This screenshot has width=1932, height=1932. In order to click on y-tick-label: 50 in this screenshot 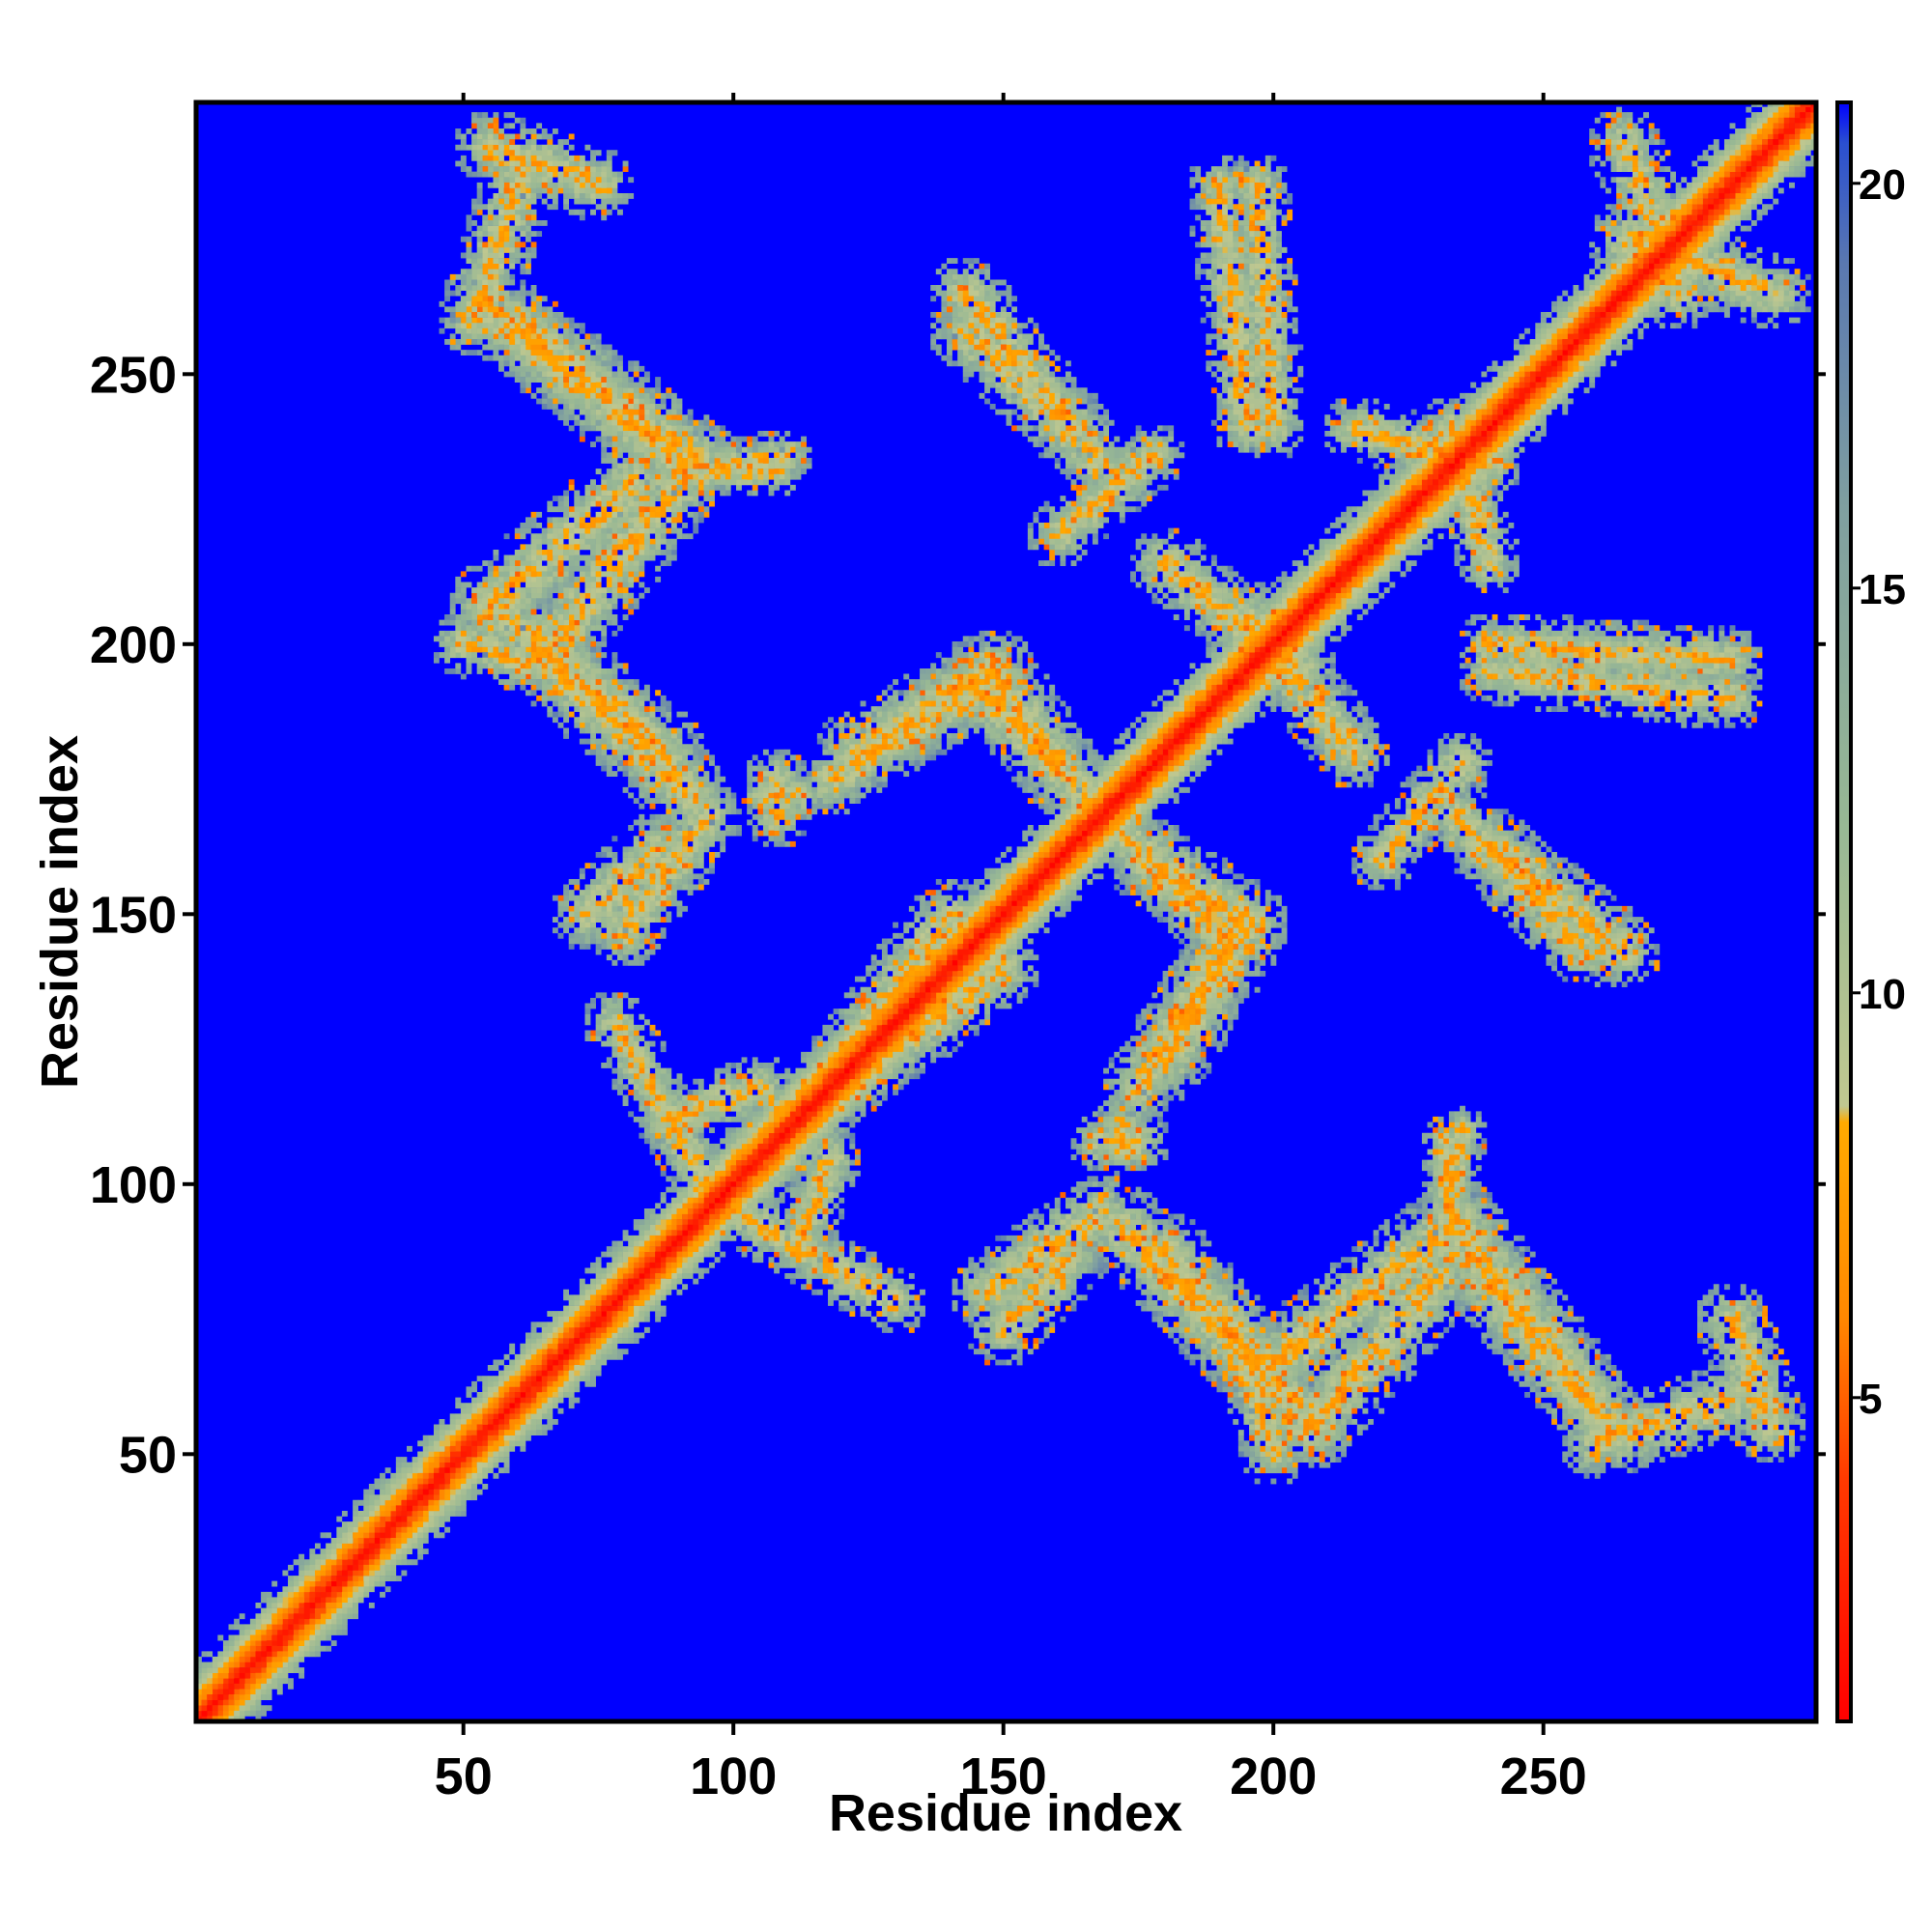, I will do `click(148, 1455)`.